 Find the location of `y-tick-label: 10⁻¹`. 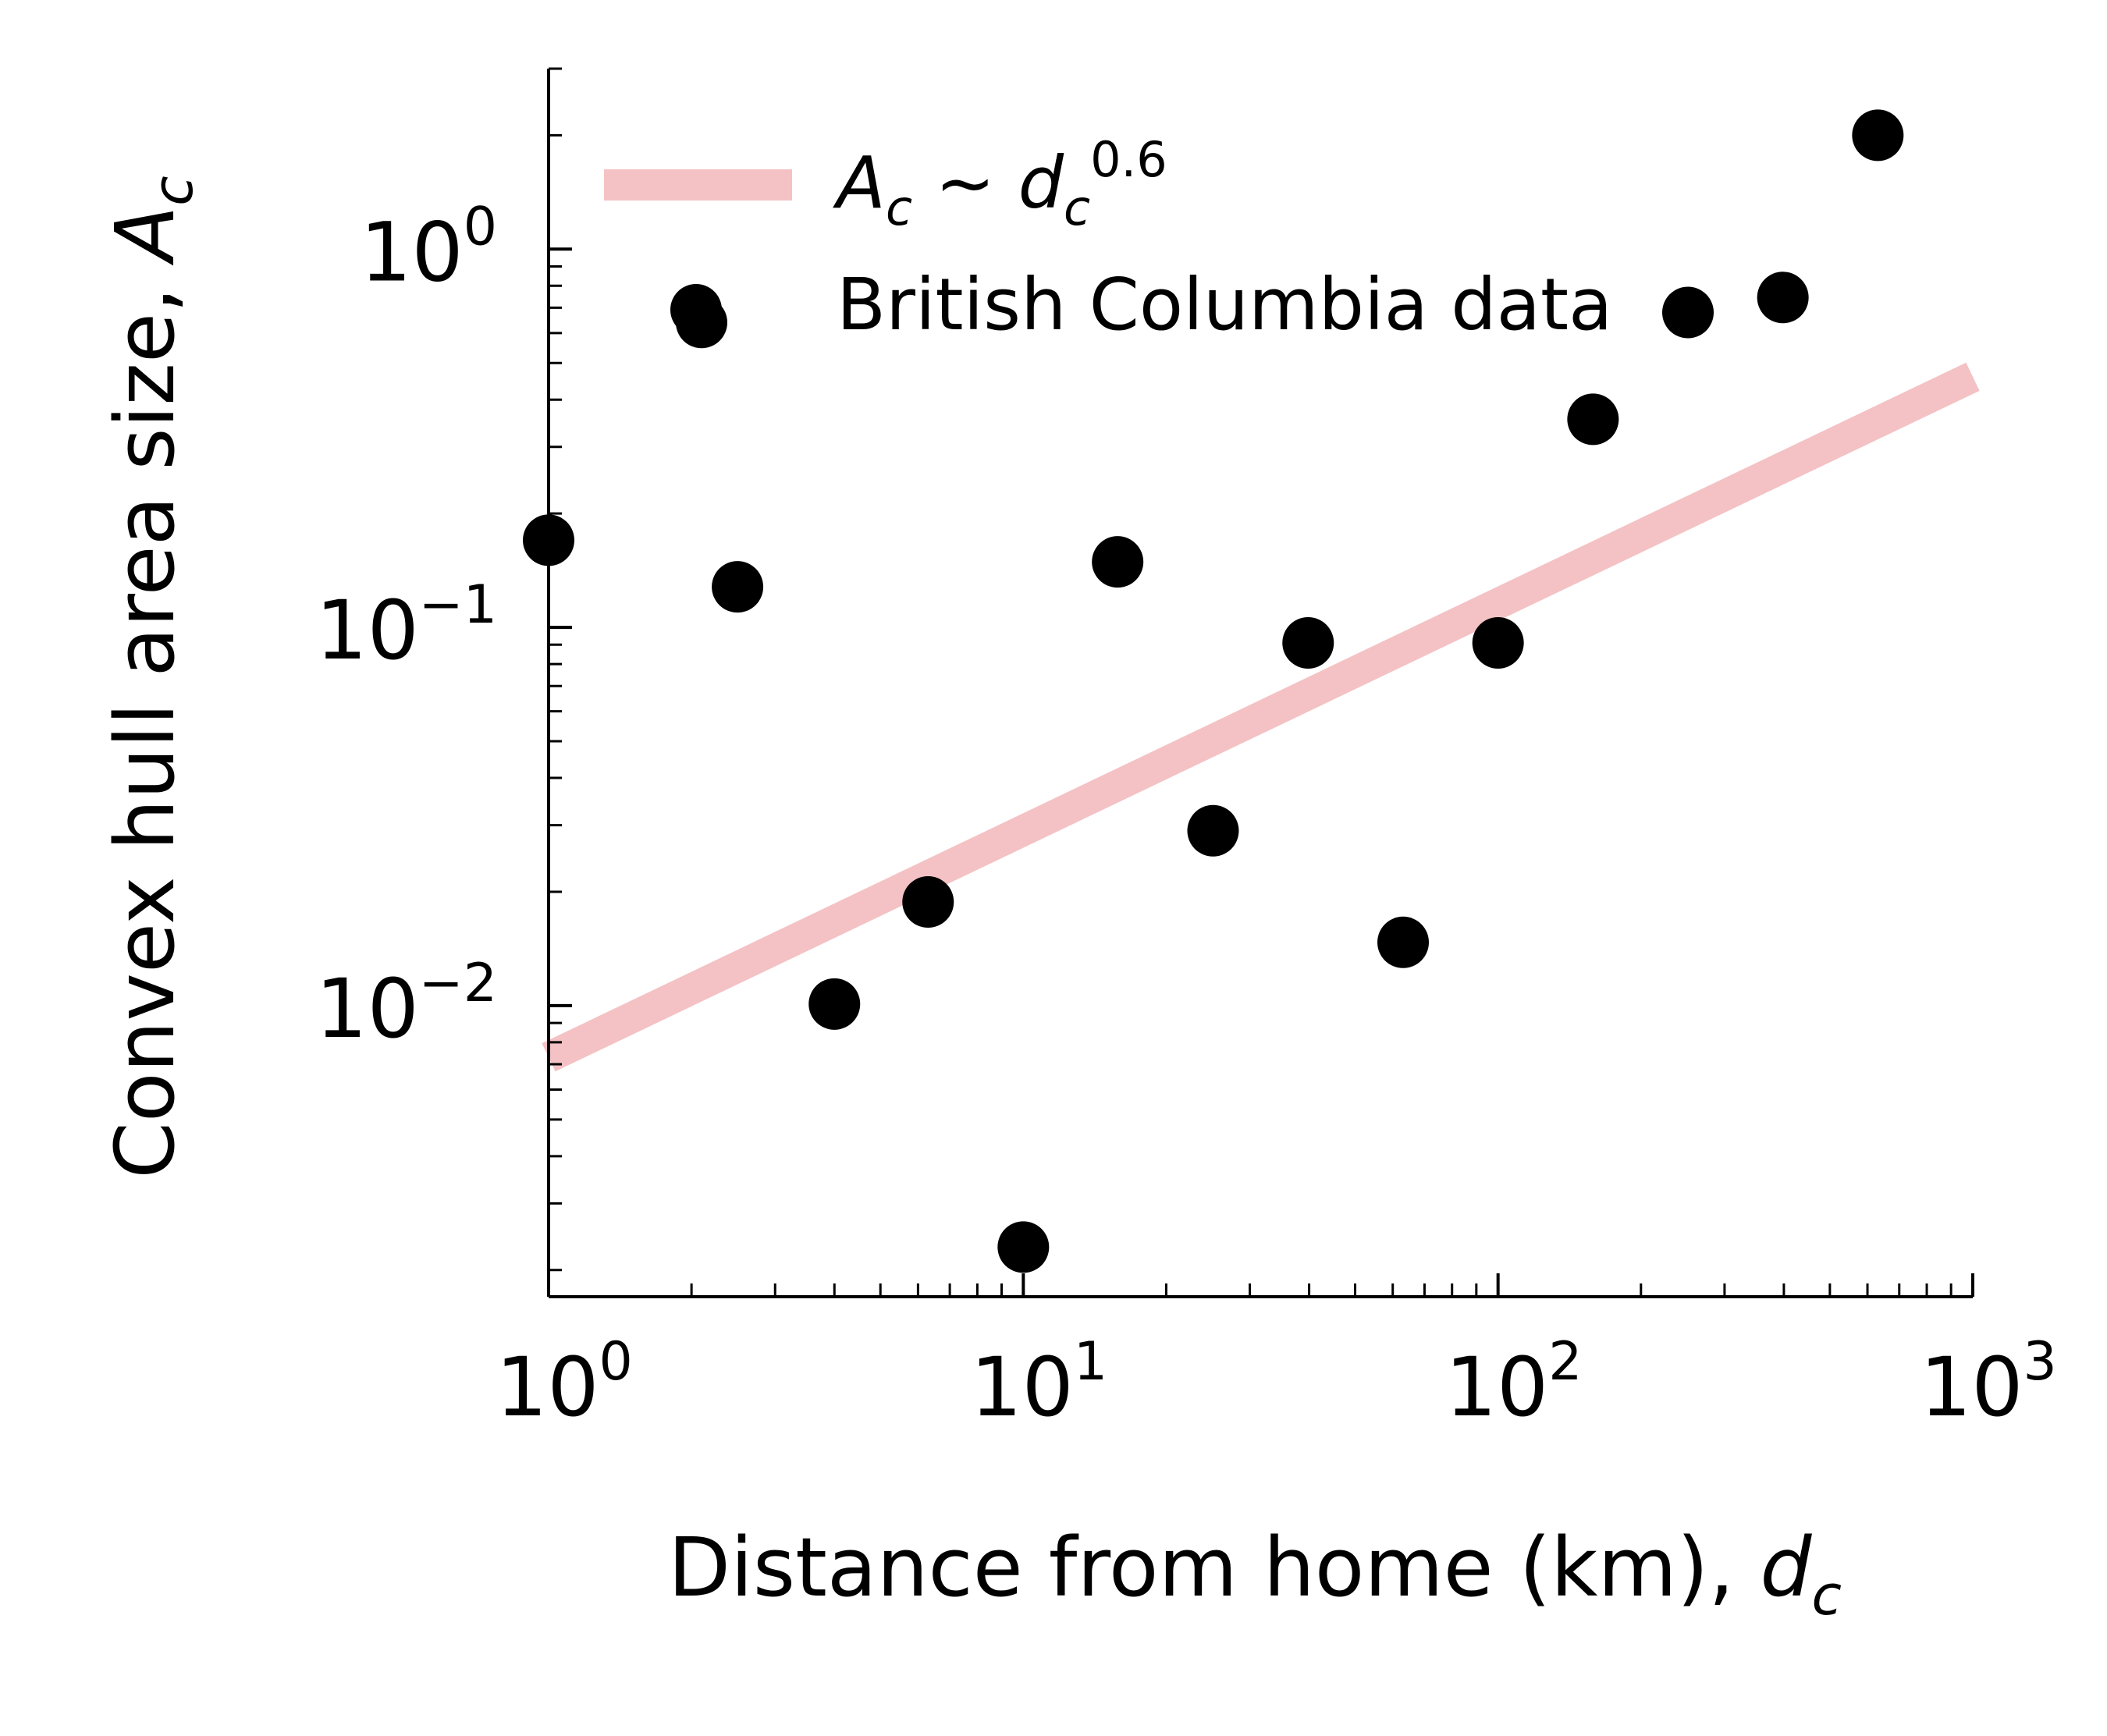

y-tick-label: 10⁻¹ is located at coordinates (406, 626).